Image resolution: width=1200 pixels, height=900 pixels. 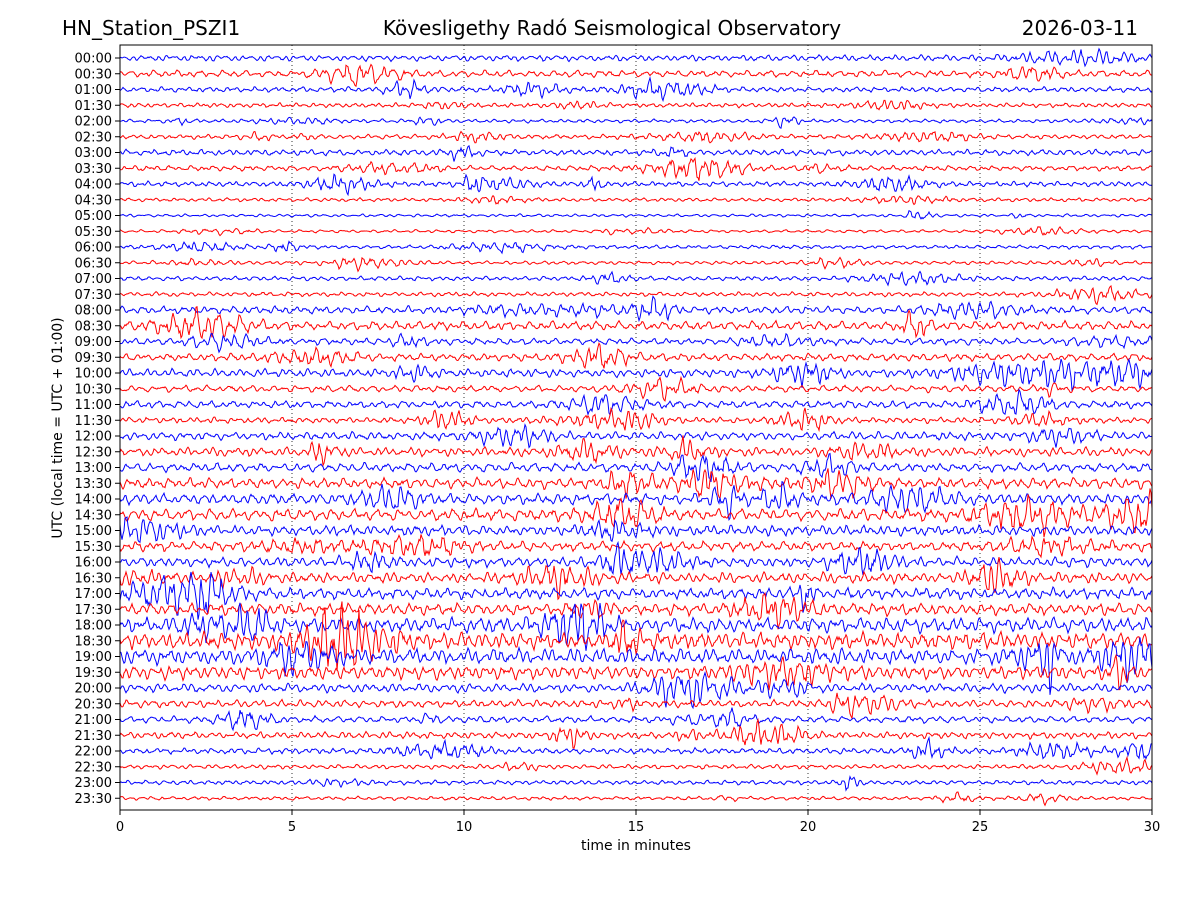 I want to click on y-tick-label: 14:00, so click(x=93, y=500).